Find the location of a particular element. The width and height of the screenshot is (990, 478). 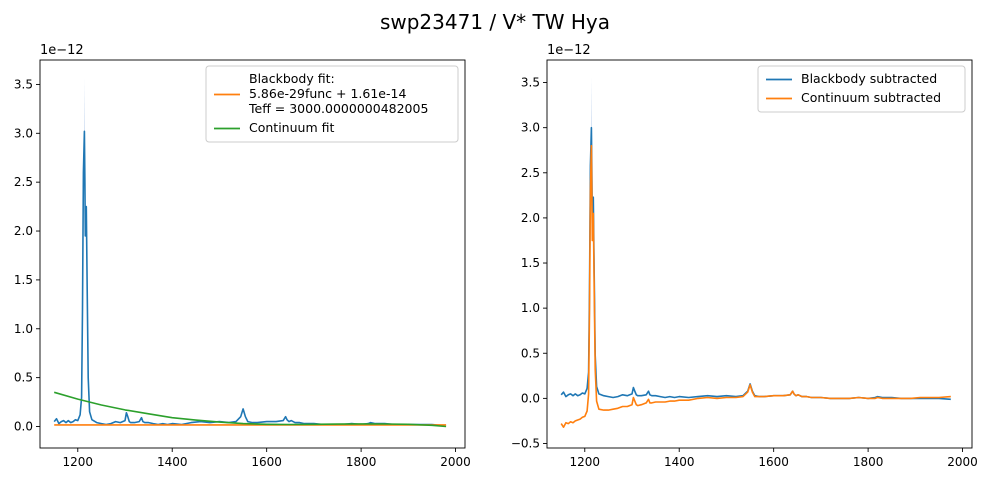

legend-label-continuum-fit: Continuum fit is located at coordinates (291, 127).